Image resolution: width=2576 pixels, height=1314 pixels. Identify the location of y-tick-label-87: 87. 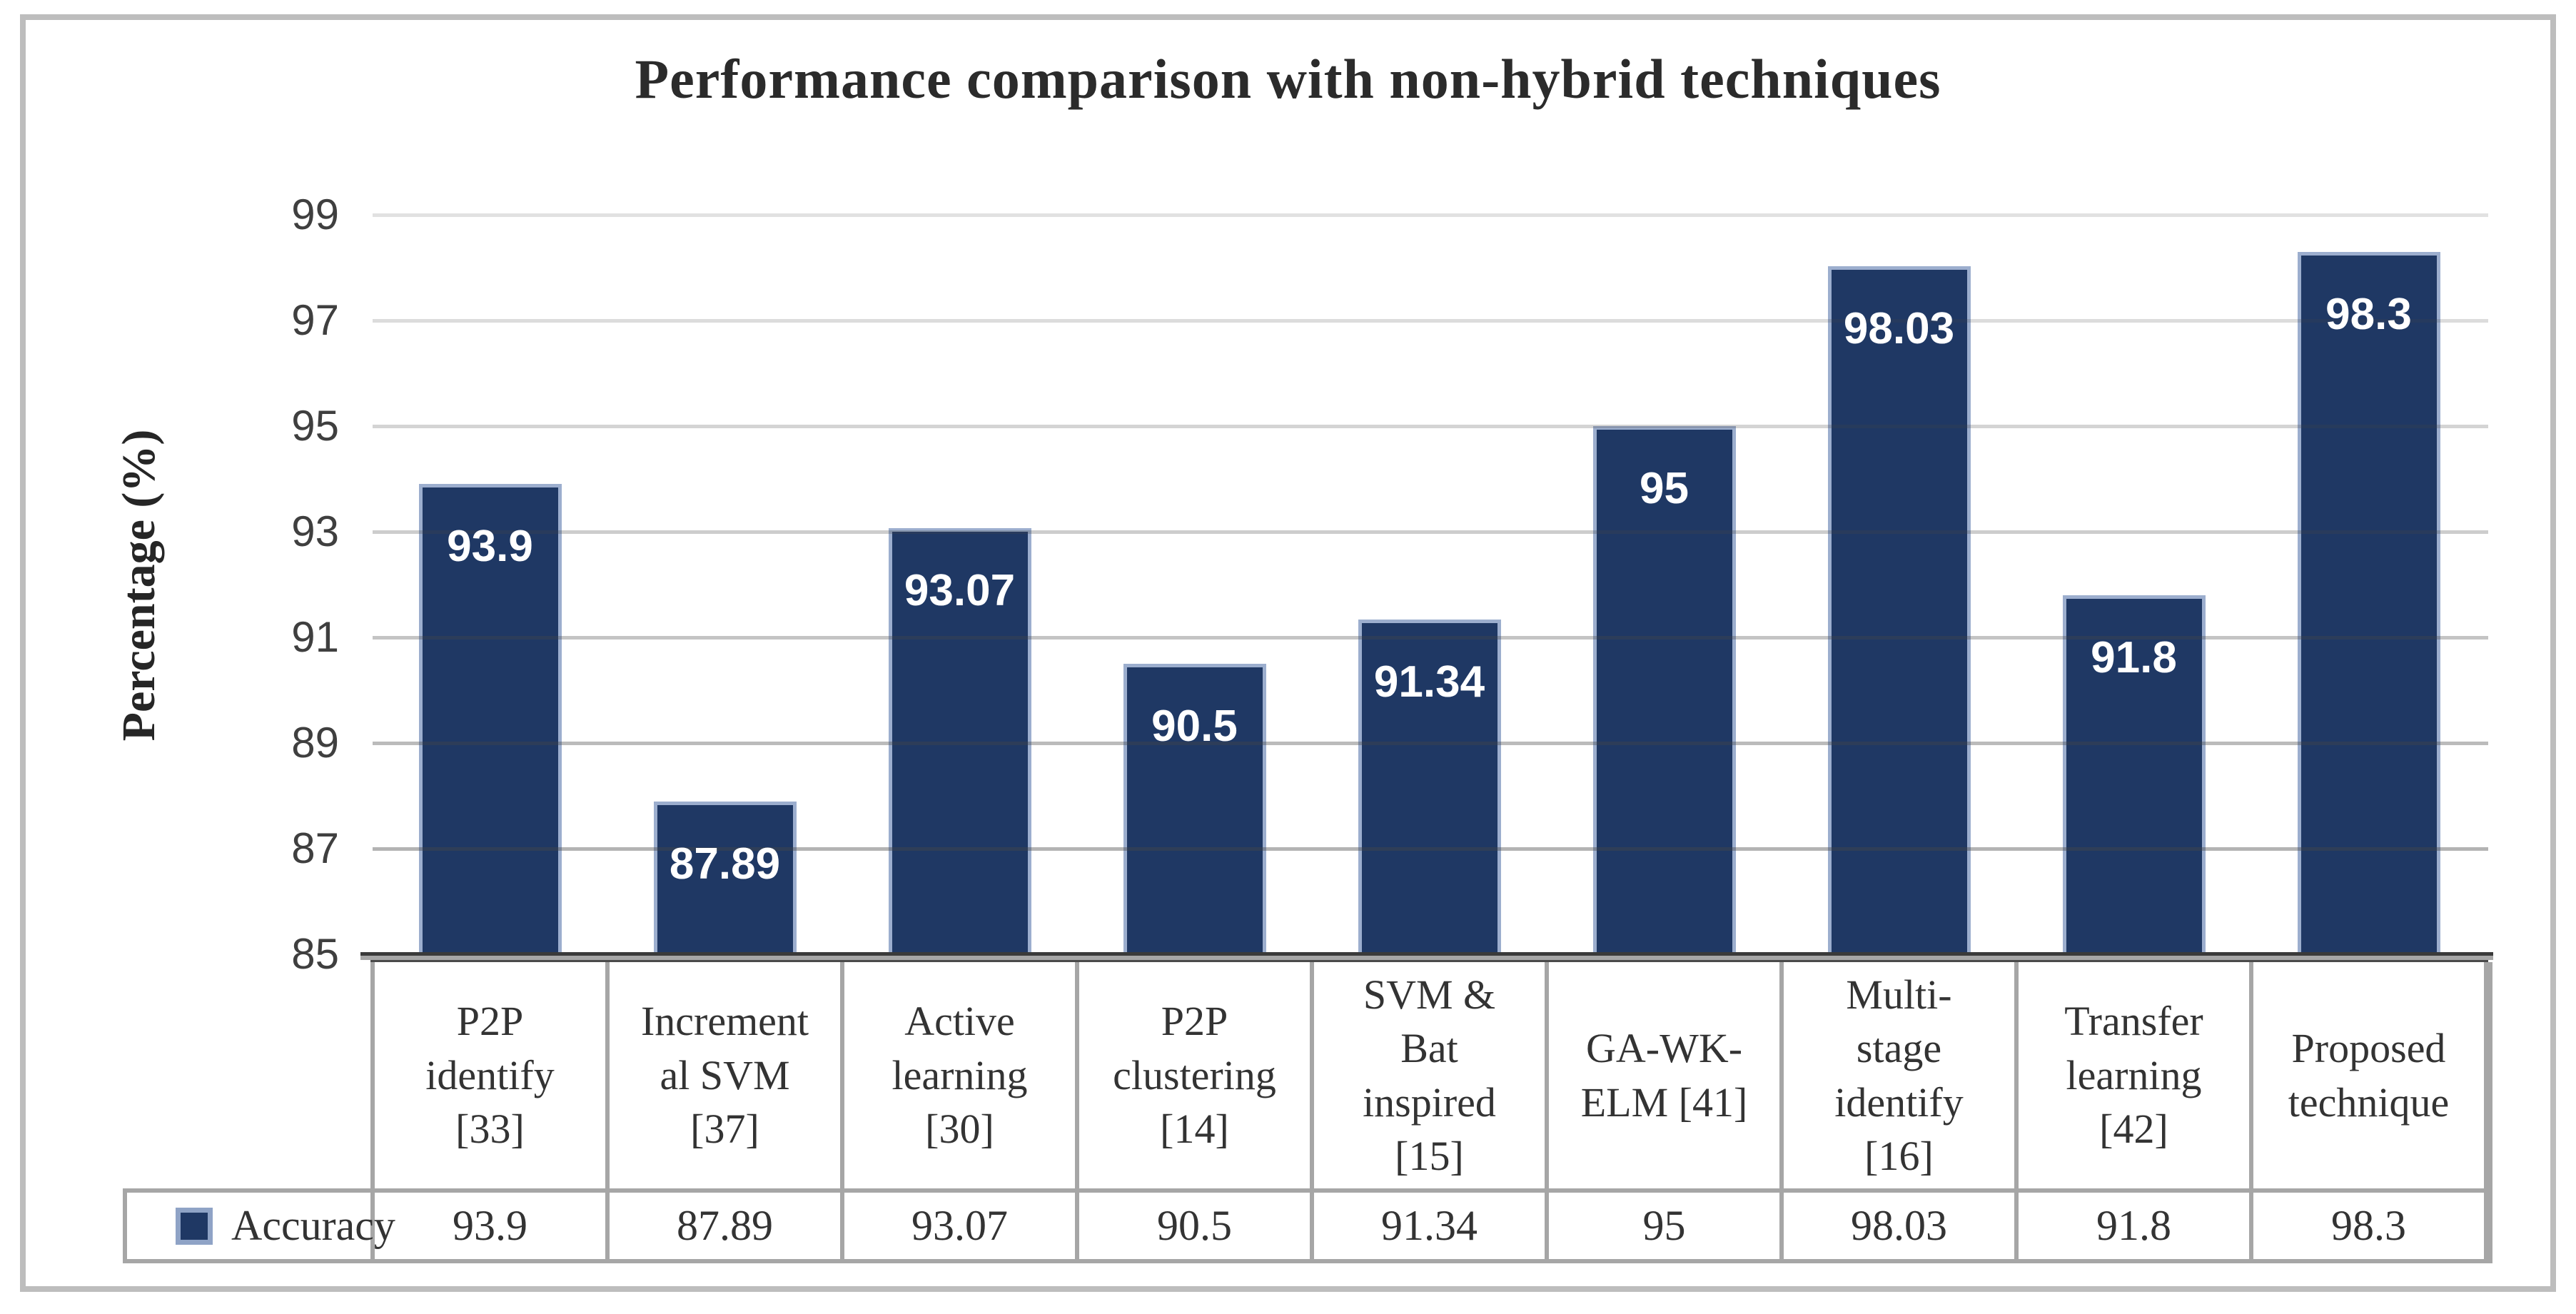
(315, 848).